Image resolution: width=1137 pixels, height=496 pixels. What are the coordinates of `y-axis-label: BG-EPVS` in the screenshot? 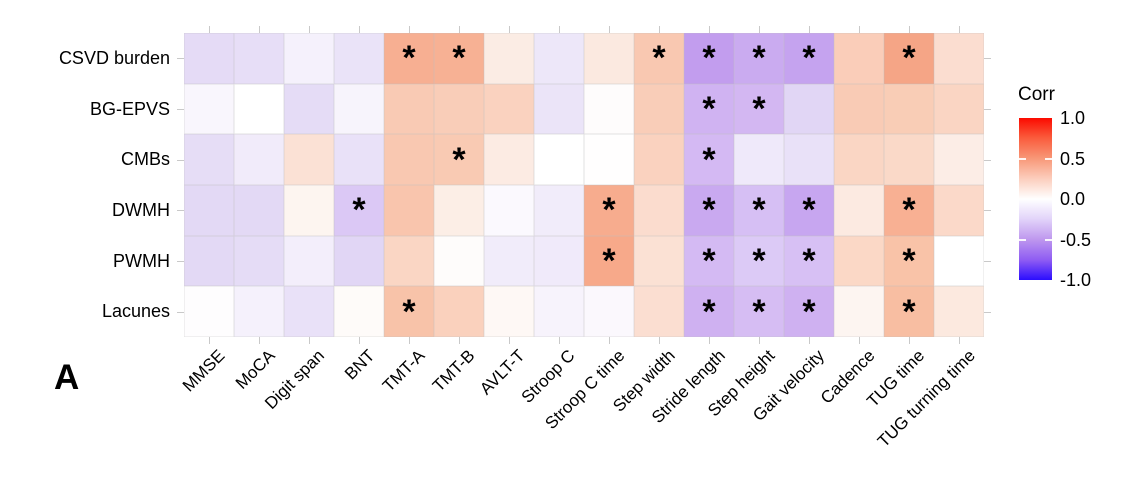 It's located at (129, 108).